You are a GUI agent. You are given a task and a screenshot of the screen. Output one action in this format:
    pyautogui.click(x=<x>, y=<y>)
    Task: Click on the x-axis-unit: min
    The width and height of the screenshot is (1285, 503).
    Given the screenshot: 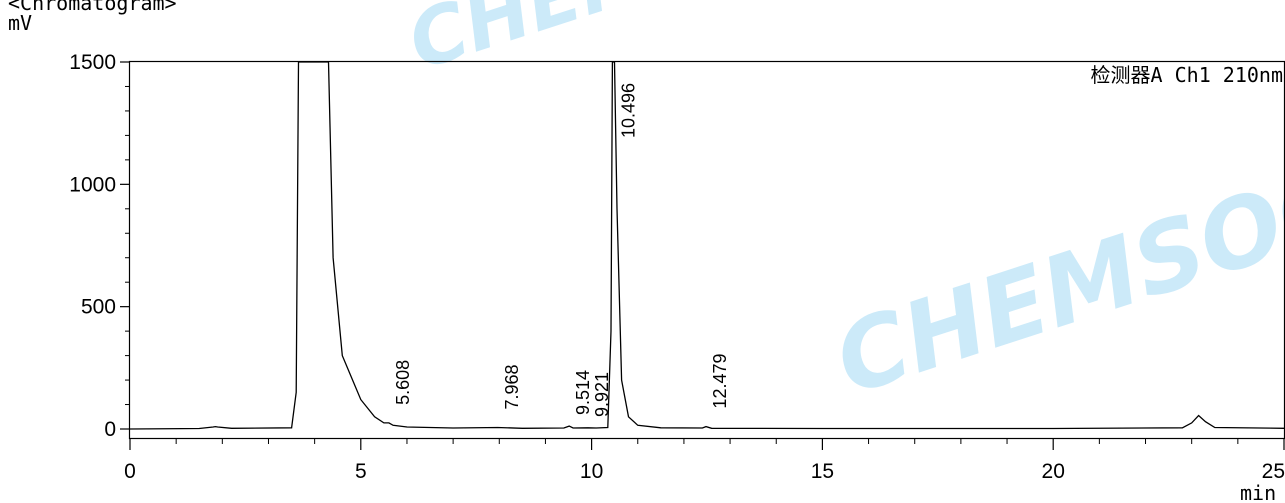 What is the action you would take?
    pyautogui.click(x=1258, y=492)
    